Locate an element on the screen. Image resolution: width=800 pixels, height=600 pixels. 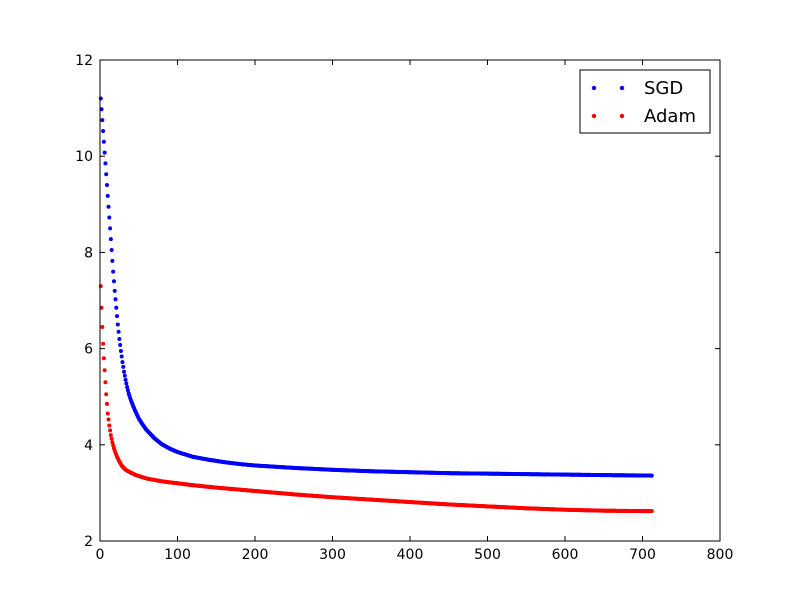
x-tick-label: 800 is located at coordinates (720, 555).